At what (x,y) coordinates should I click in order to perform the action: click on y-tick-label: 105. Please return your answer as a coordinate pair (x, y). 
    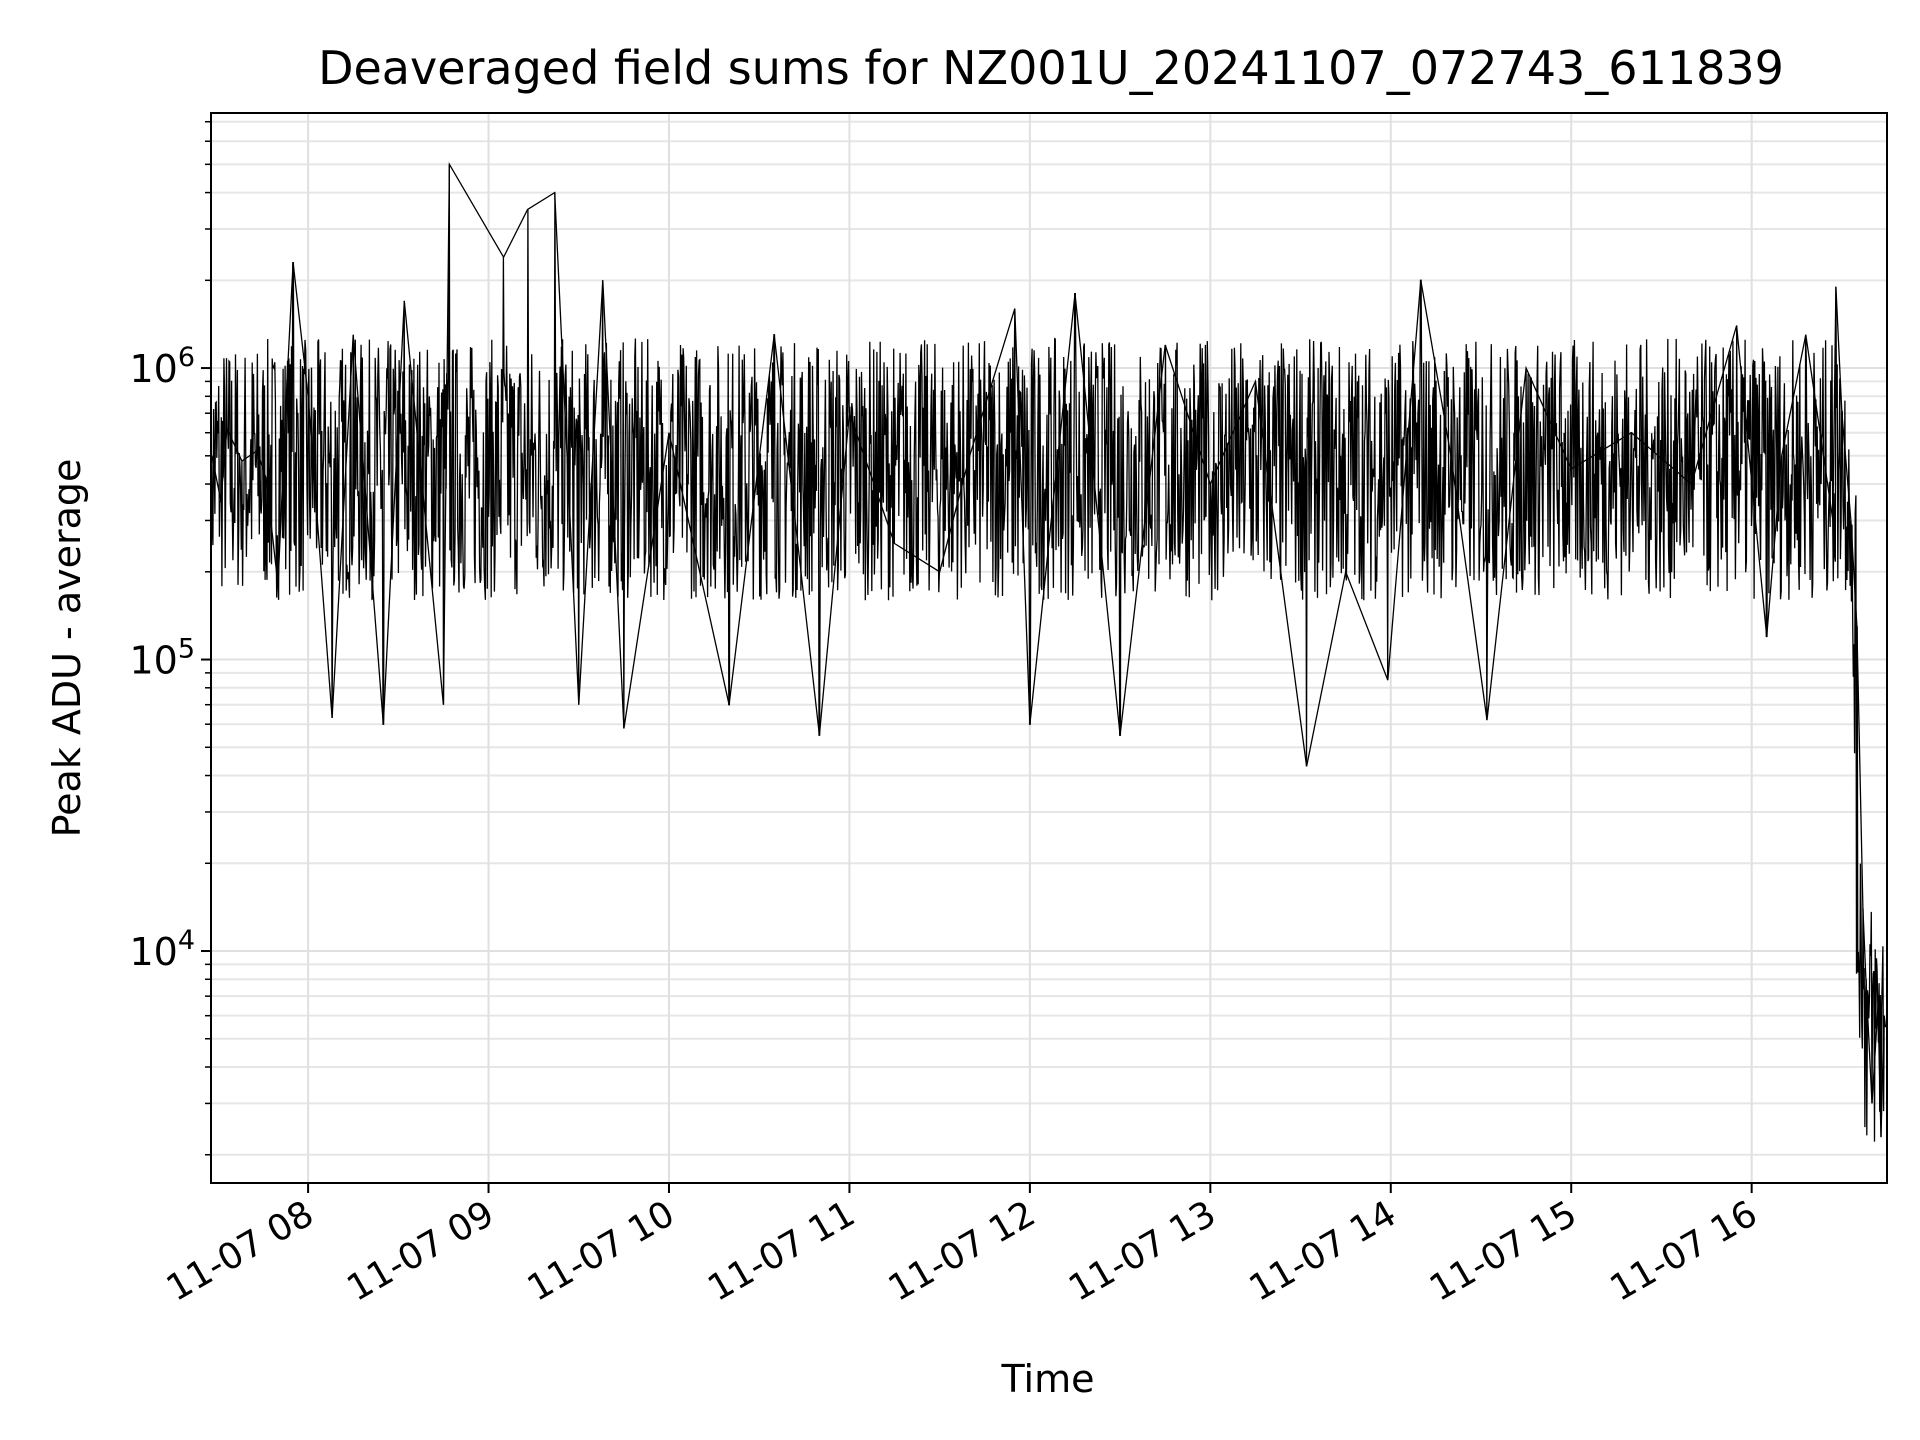
    Looking at the image, I should click on (162, 658).